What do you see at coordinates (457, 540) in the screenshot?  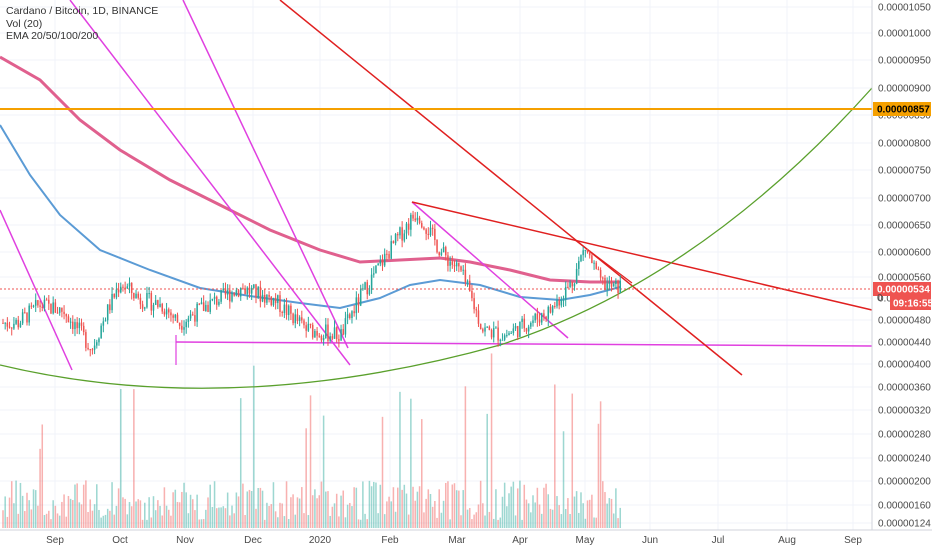 I see `x-tick-label: Mar` at bounding box center [457, 540].